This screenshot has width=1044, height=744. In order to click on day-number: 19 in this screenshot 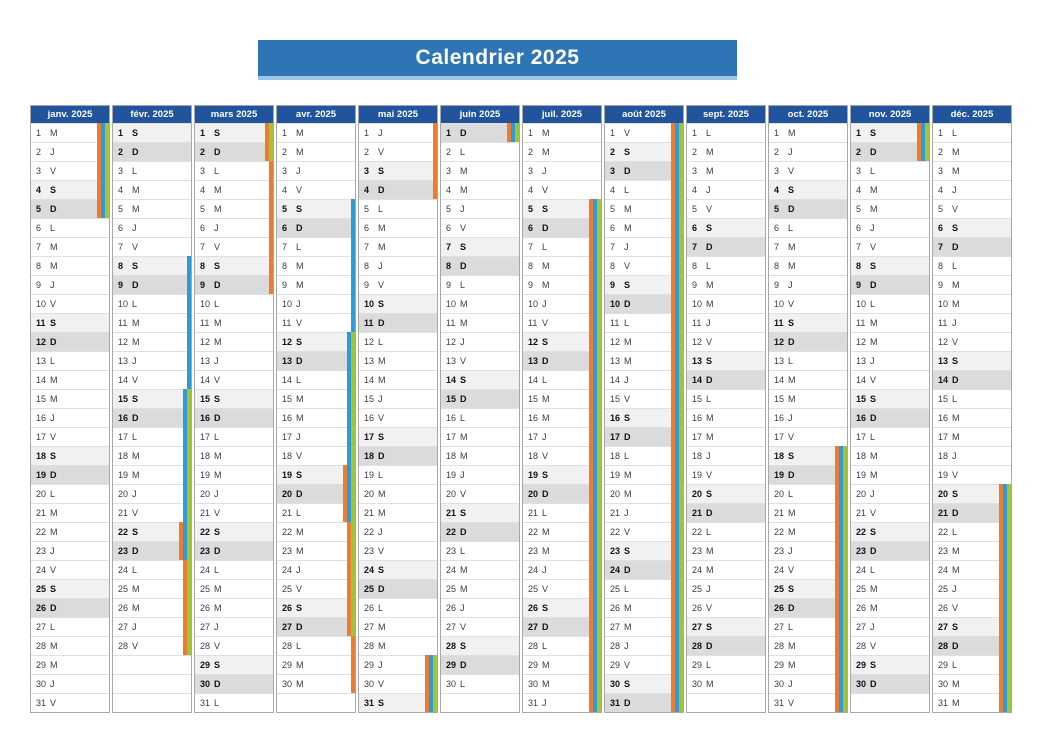, I will do `click(451, 475)`.